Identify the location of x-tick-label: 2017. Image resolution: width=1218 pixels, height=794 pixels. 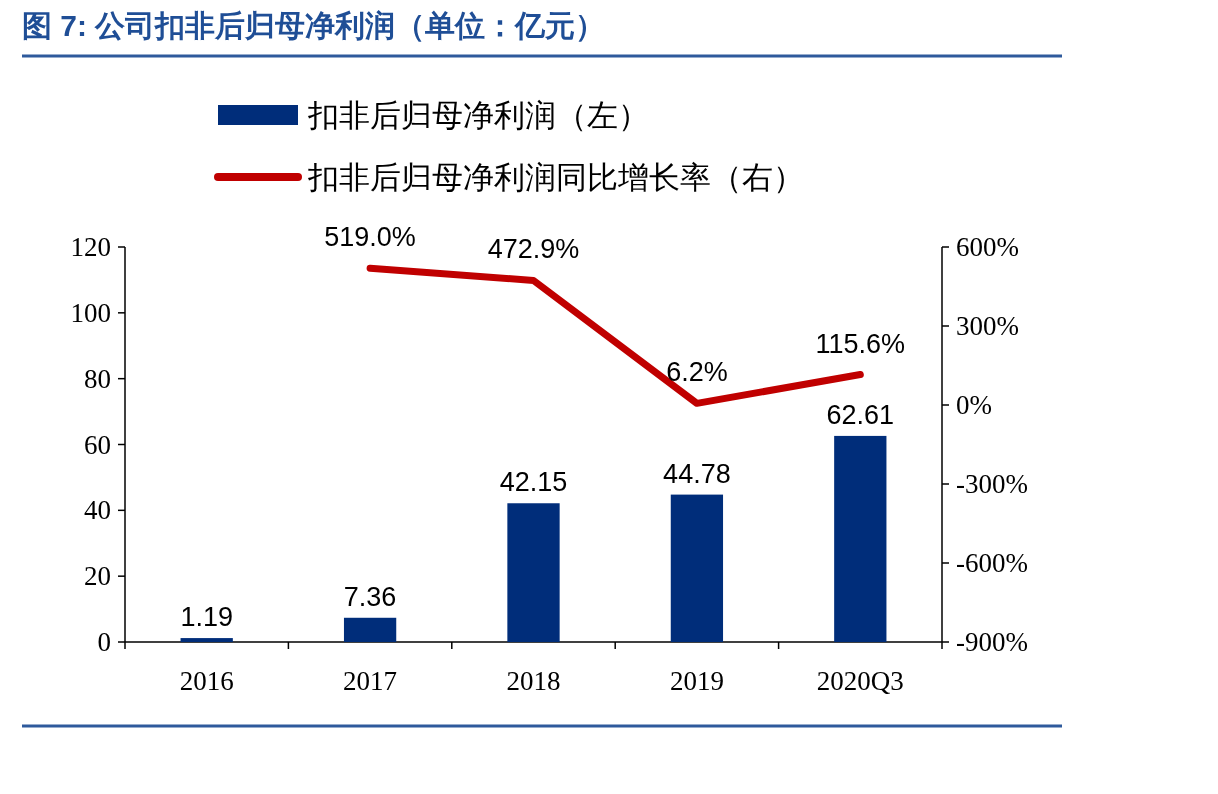
(370, 681).